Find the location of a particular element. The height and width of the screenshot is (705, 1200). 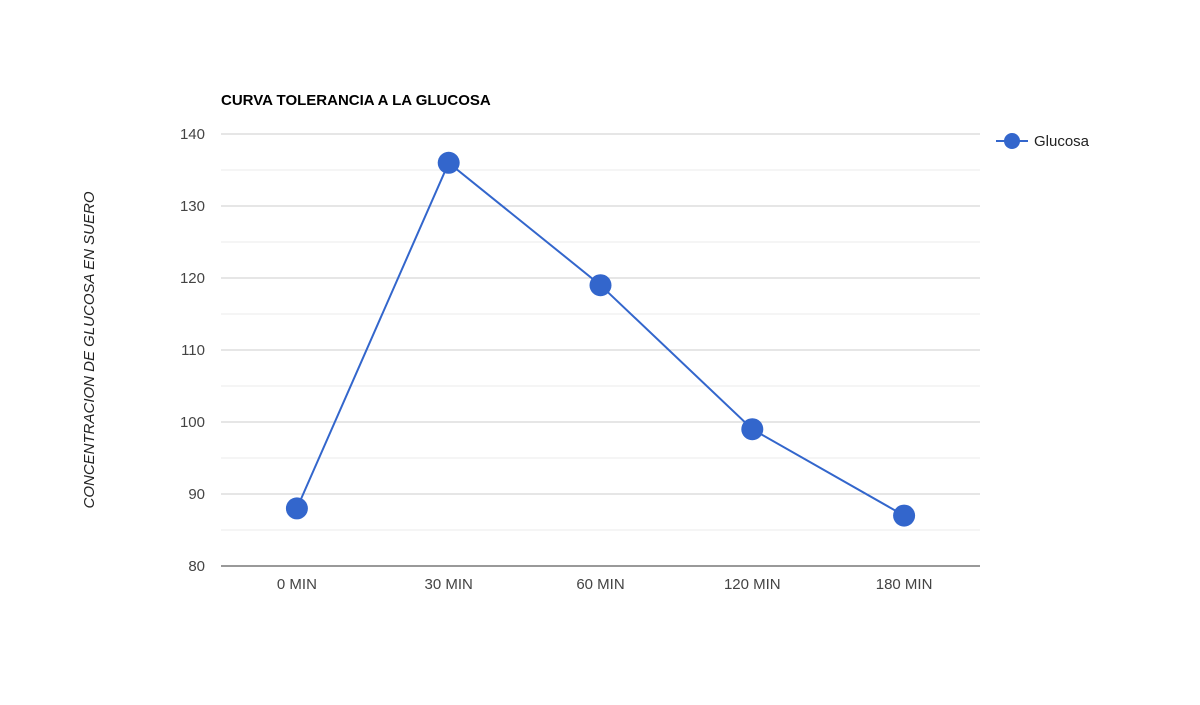

legend-label: Glucosa is located at coordinates (1062, 141).